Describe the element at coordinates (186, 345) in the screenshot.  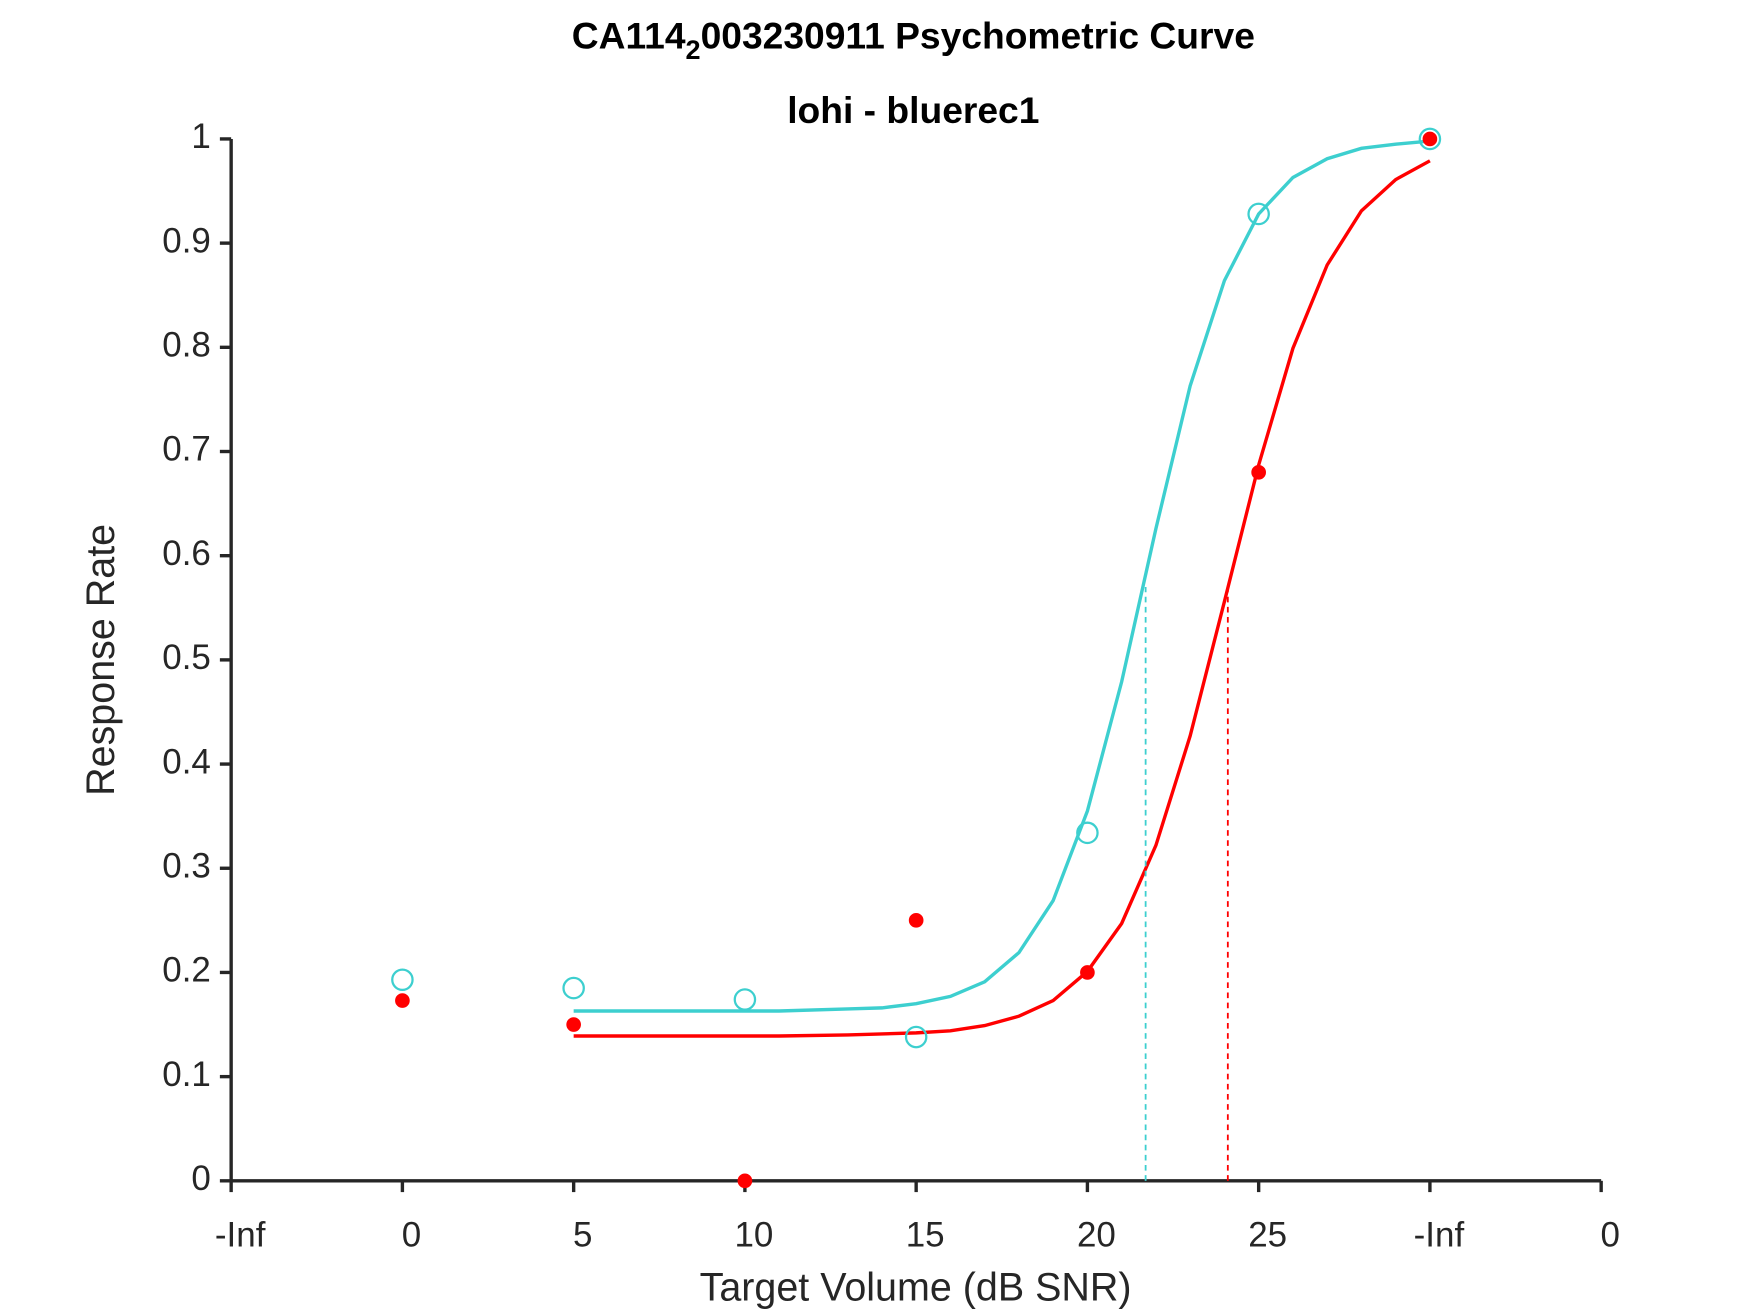
I see `y-tick-label: 0.8` at that location.